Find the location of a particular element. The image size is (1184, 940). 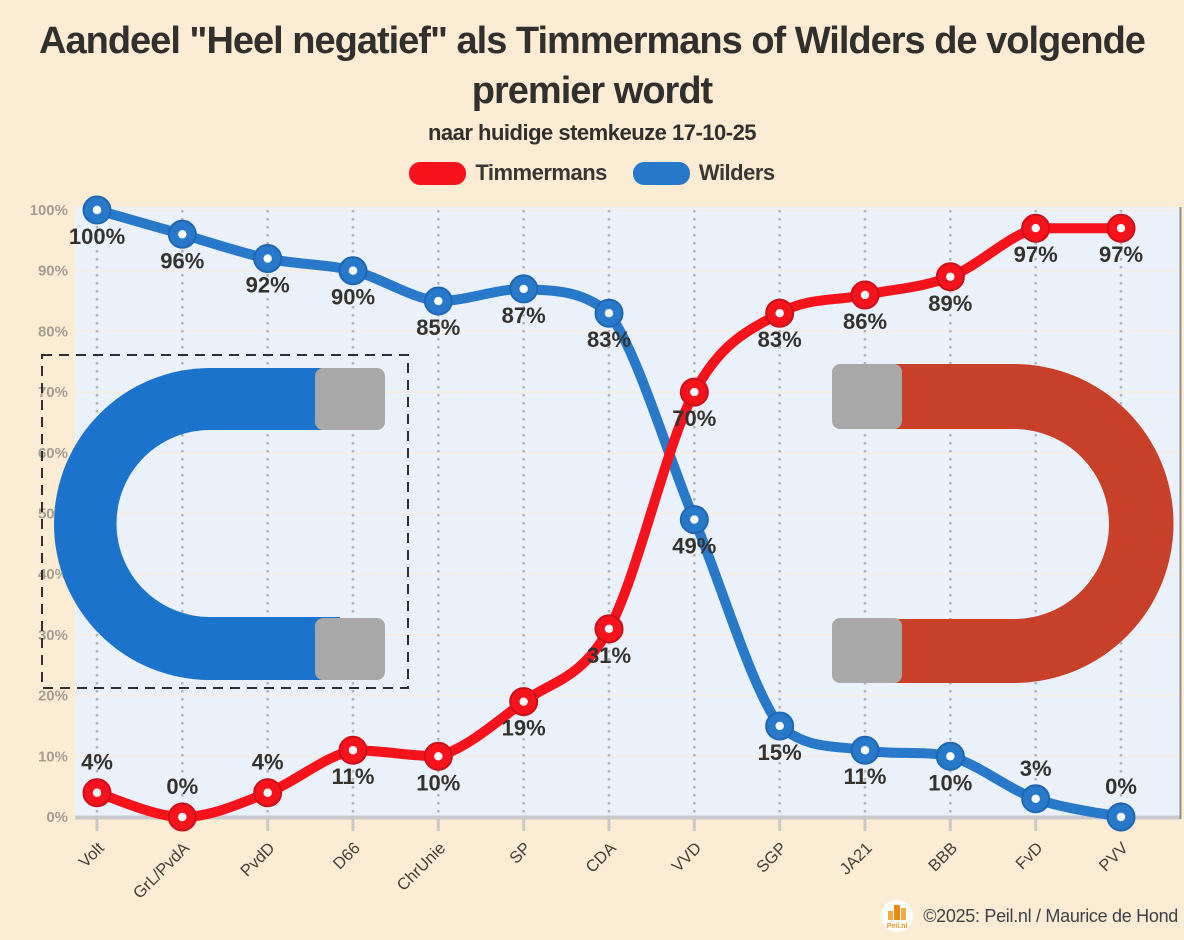

data-point-wilders: 10% is located at coordinates (950, 768).